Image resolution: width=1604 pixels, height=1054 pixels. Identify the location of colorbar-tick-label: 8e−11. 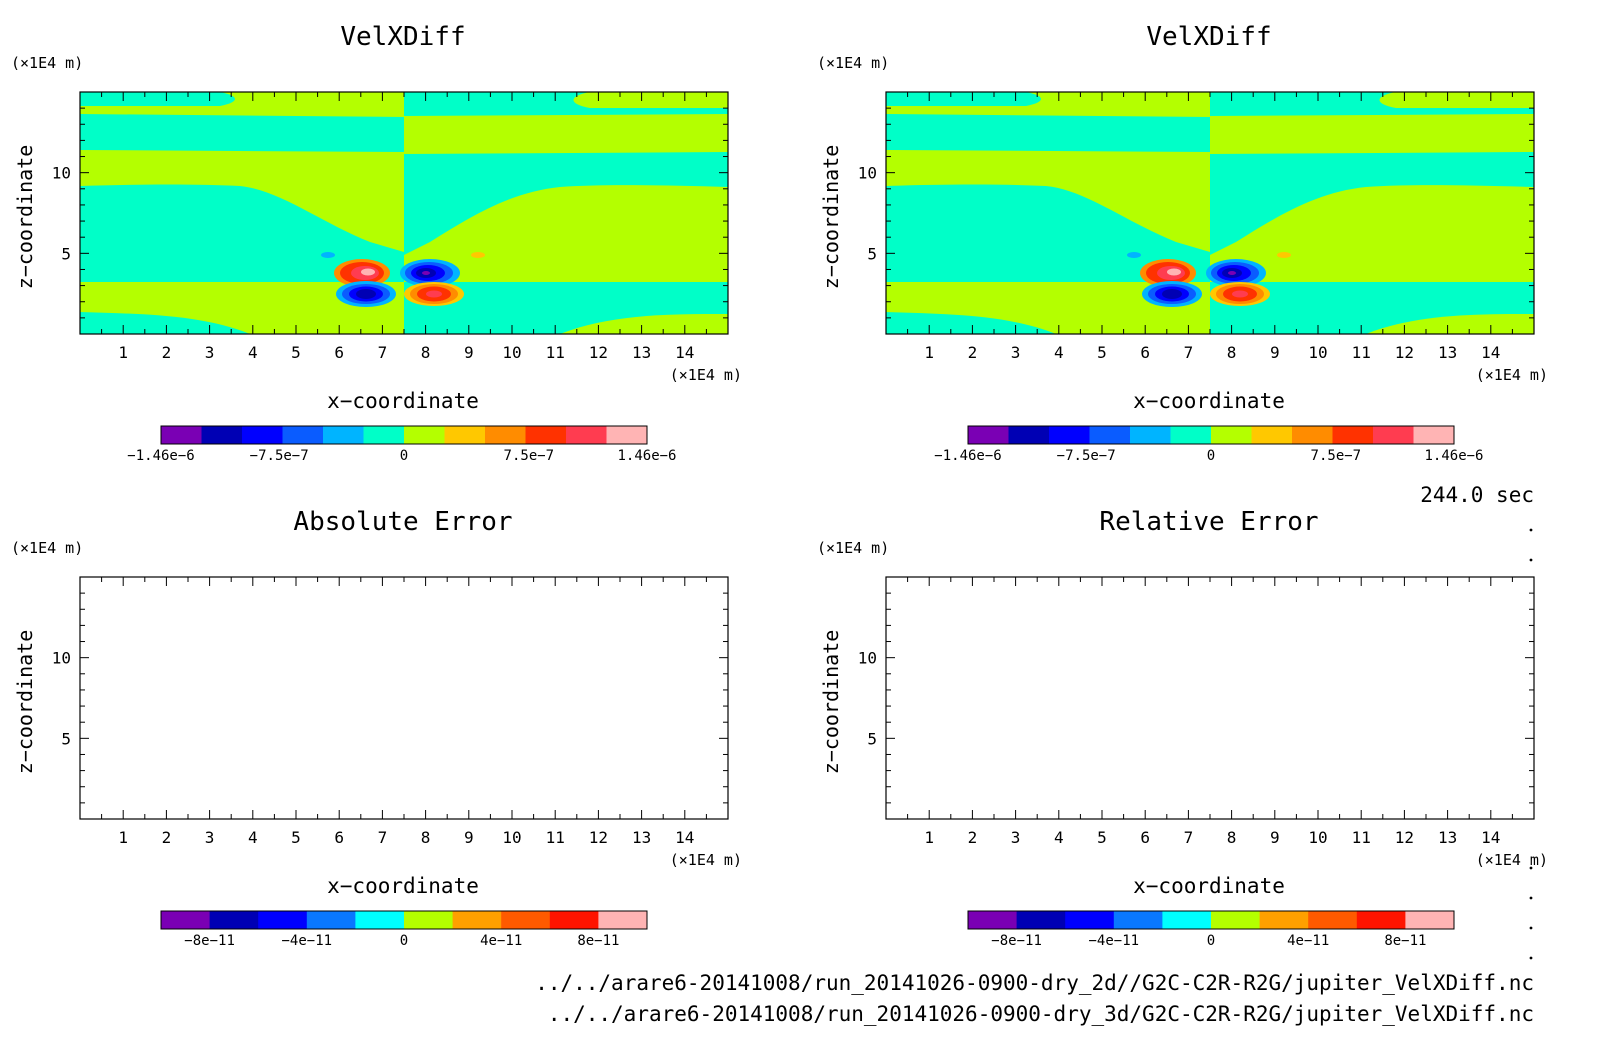
(1405, 941).